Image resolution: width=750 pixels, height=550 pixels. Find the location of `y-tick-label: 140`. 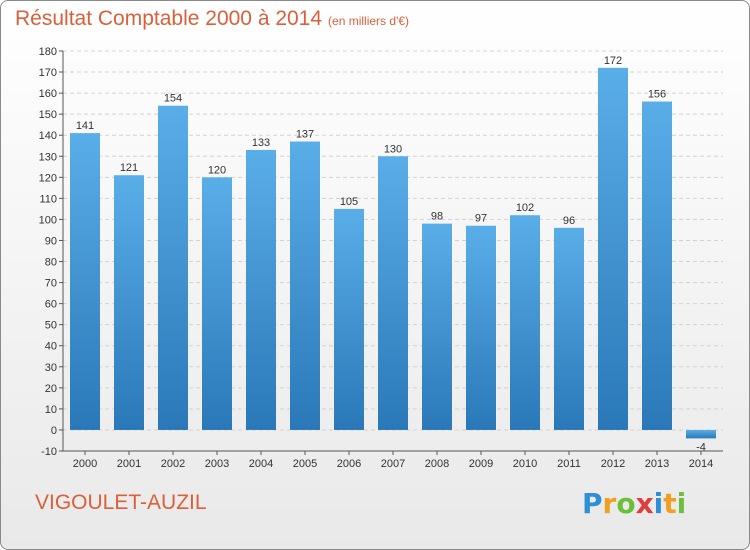

y-tick-label: 140 is located at coordinates (48, 136).